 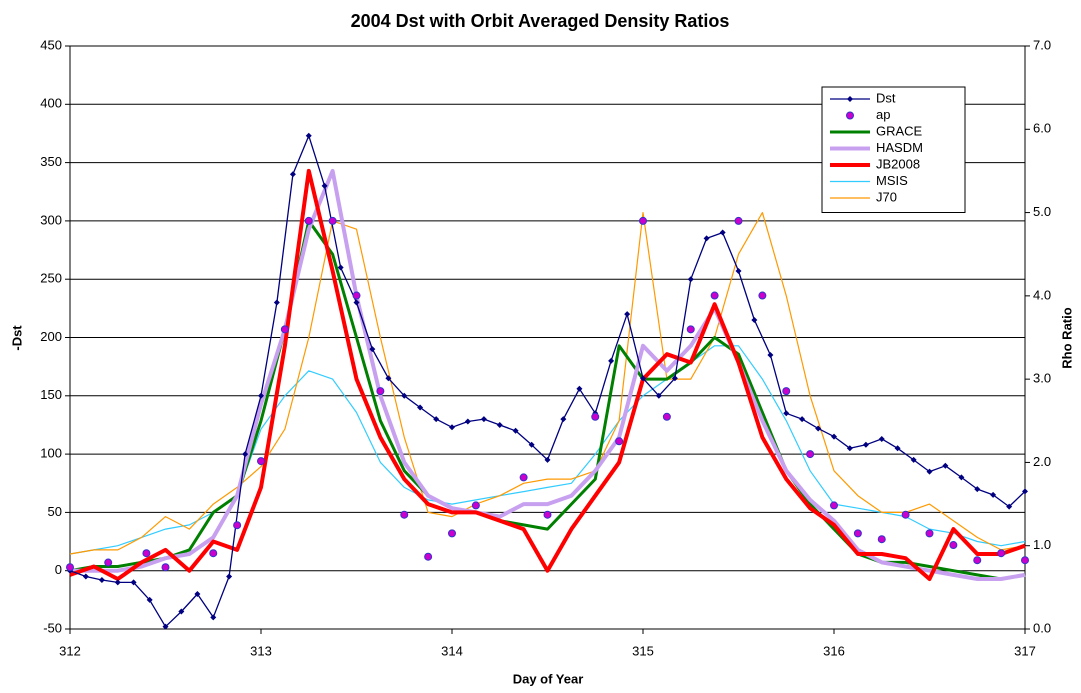 I want to click on y2-tick-label: 2.0, so click(x=1042, y=461).